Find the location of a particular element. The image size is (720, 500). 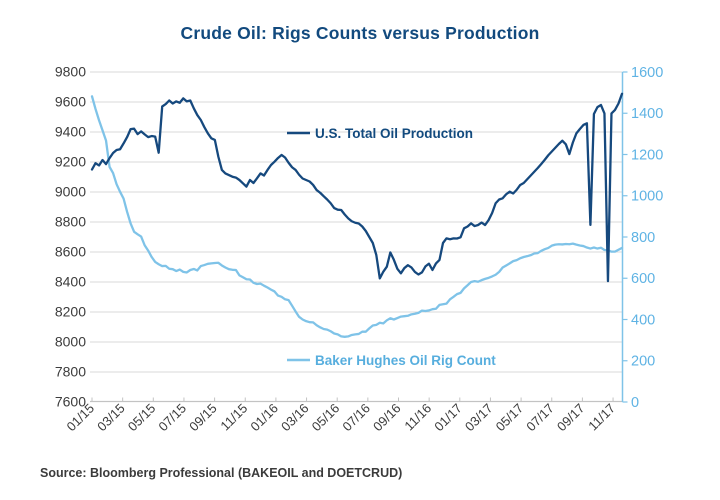

production-legend-label: U.S. Total Oil Production is located at coordinates (394, 133).